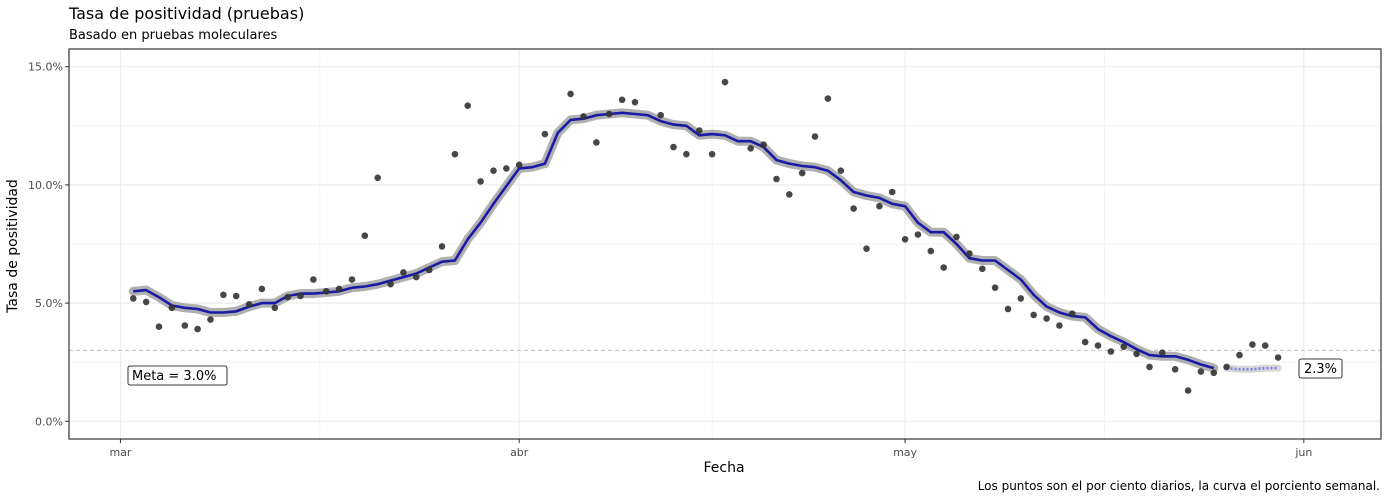 The height and width of the screenshot is (500, 1388). I want to click on x-tick-label: may, so click(905, 452).